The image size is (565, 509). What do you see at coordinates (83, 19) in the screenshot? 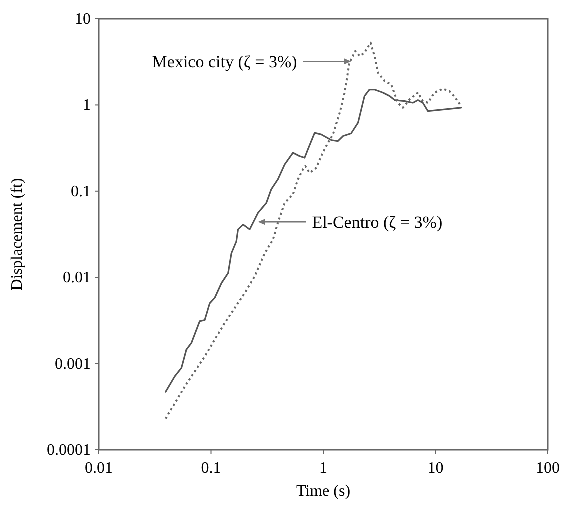
I see `y-tick-label: 10` at bounding box center [83, 19].